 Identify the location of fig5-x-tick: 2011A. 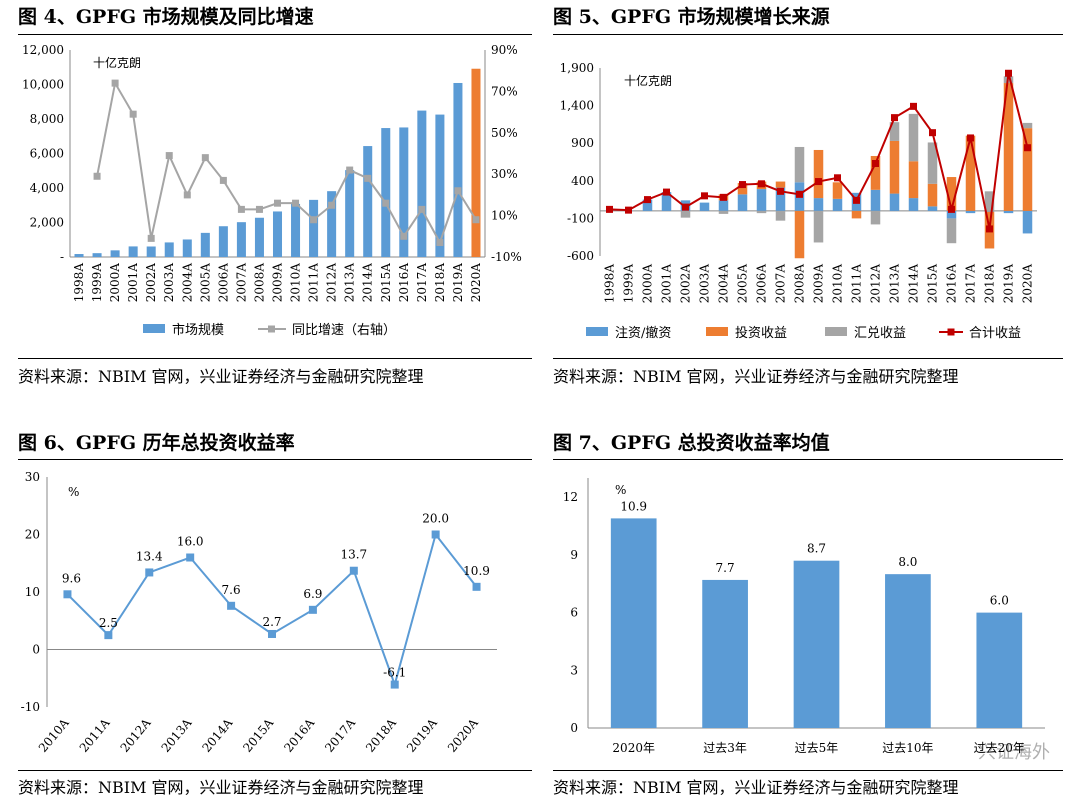
(857, 284).